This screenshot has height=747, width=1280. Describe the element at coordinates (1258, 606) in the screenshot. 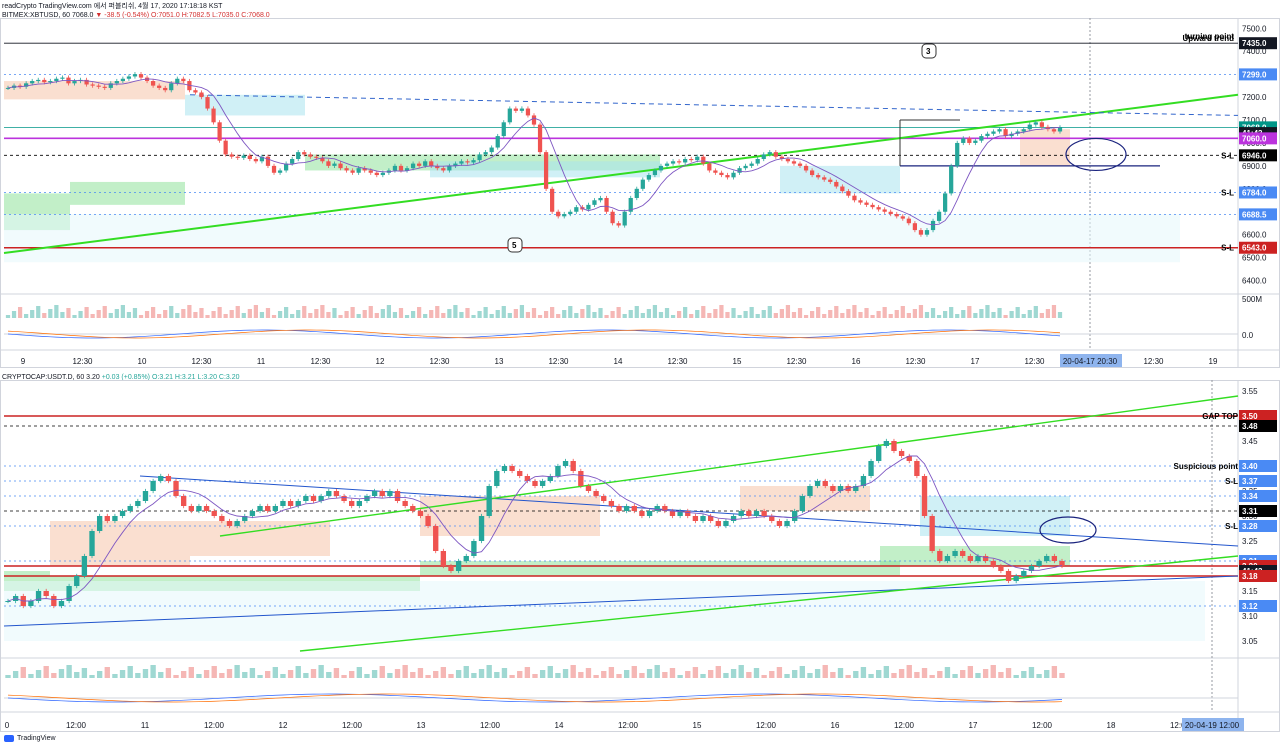

I see `level-tag-box` at that location.